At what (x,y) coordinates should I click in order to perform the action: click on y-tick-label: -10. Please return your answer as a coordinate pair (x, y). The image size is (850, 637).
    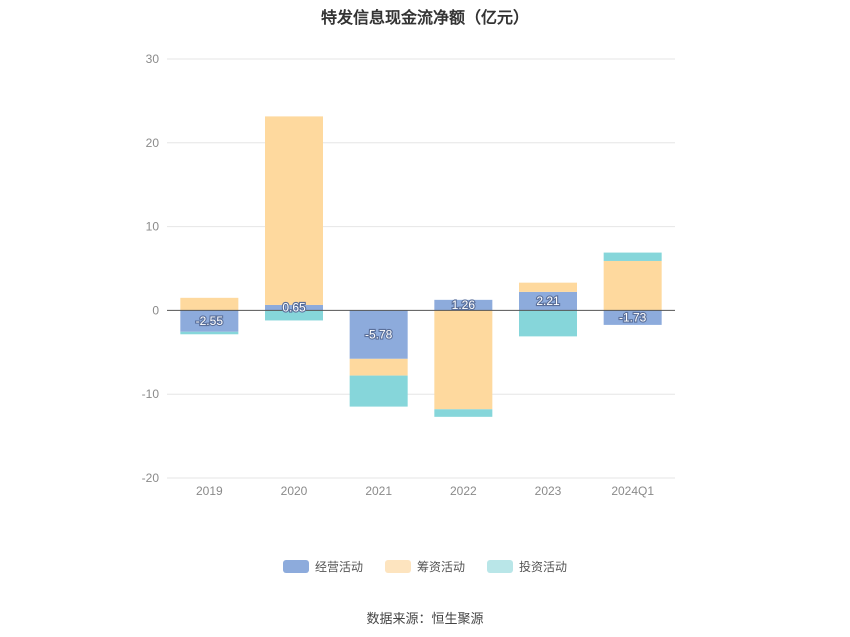
    Looking at the image, I should click on (151, 394).